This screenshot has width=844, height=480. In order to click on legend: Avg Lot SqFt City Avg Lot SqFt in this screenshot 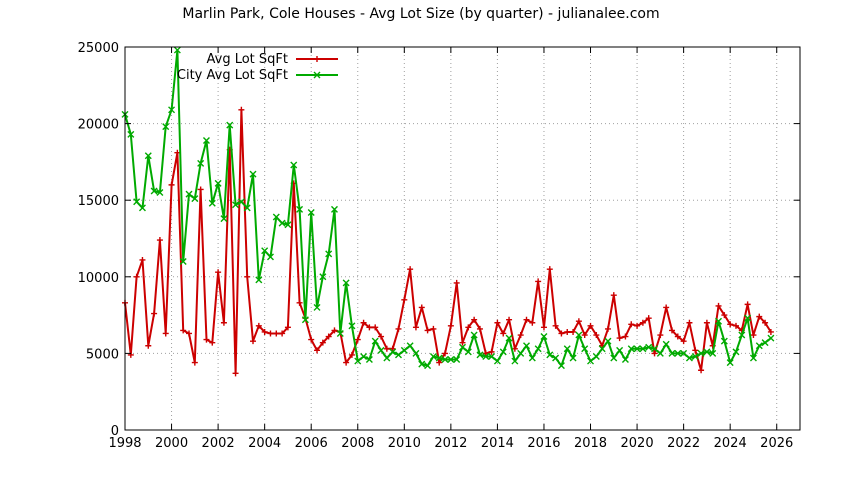, I will do `click(257, 67)`.